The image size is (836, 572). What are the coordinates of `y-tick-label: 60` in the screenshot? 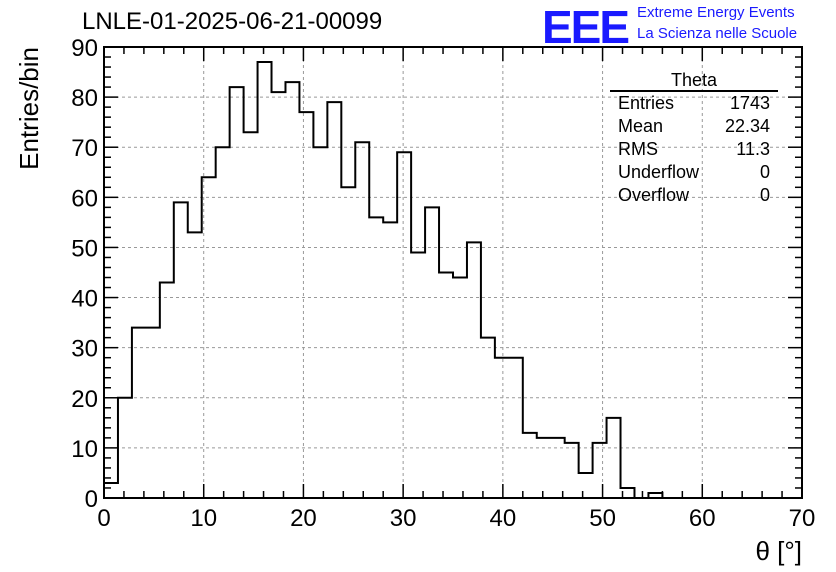 It's located at (84, 198).